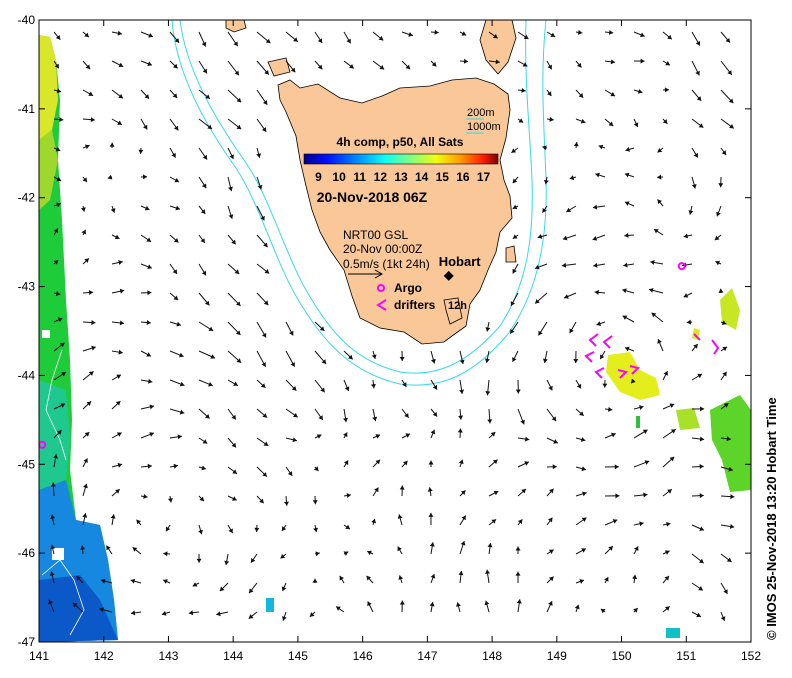 The height and width of the screenshot is (678, 792). Describe the element at coordinates (339, 177) in the screenshot. I see `colorbar-label: 10` at that location.